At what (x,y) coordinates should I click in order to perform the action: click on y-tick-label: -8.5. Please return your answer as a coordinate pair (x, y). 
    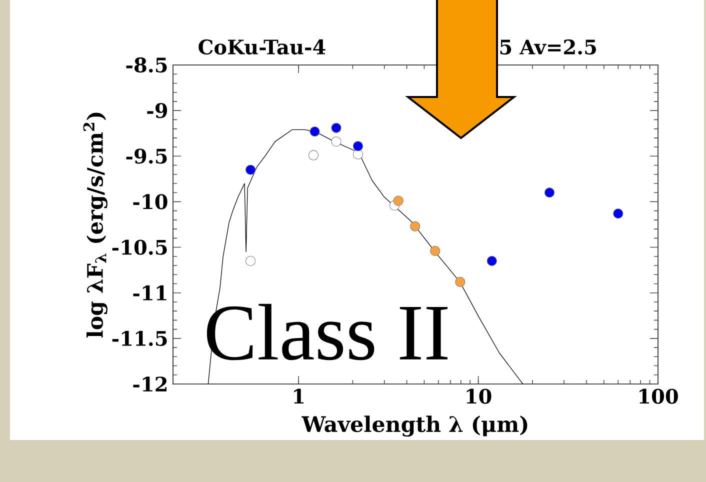
    Looking at the image, I should click on (146, 65).